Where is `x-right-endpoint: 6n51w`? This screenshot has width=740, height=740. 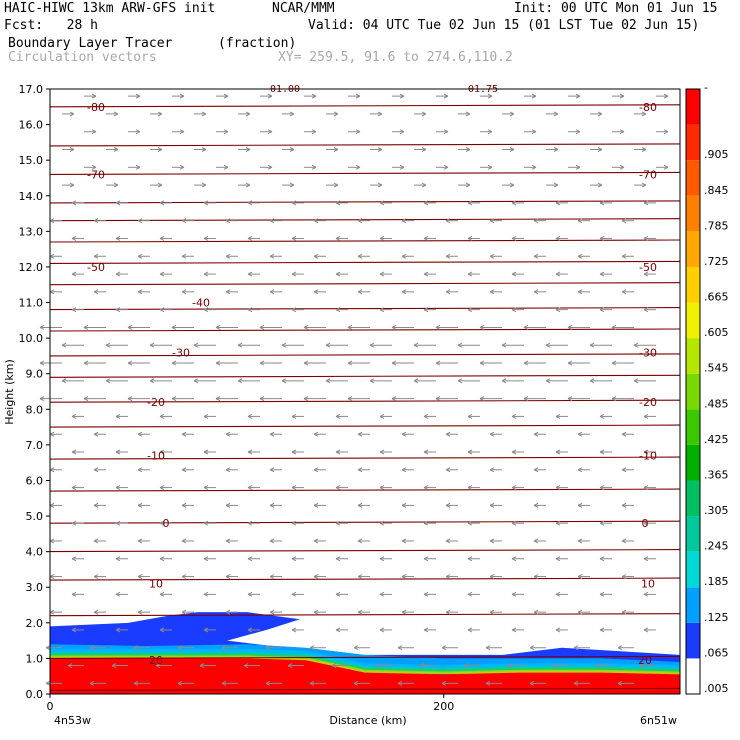
x-right-endpoint: 6n51w is located at coordinates (658, 720).